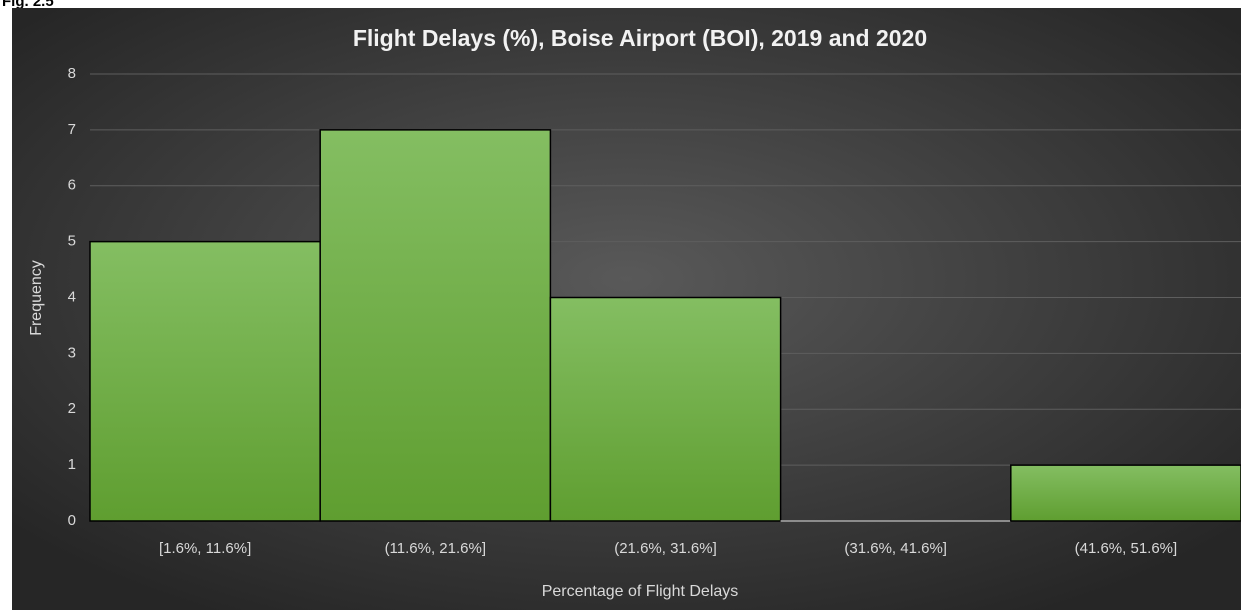  I want to click on x-tick-label: (41.6%, 51.6%], so click(1126, 548).